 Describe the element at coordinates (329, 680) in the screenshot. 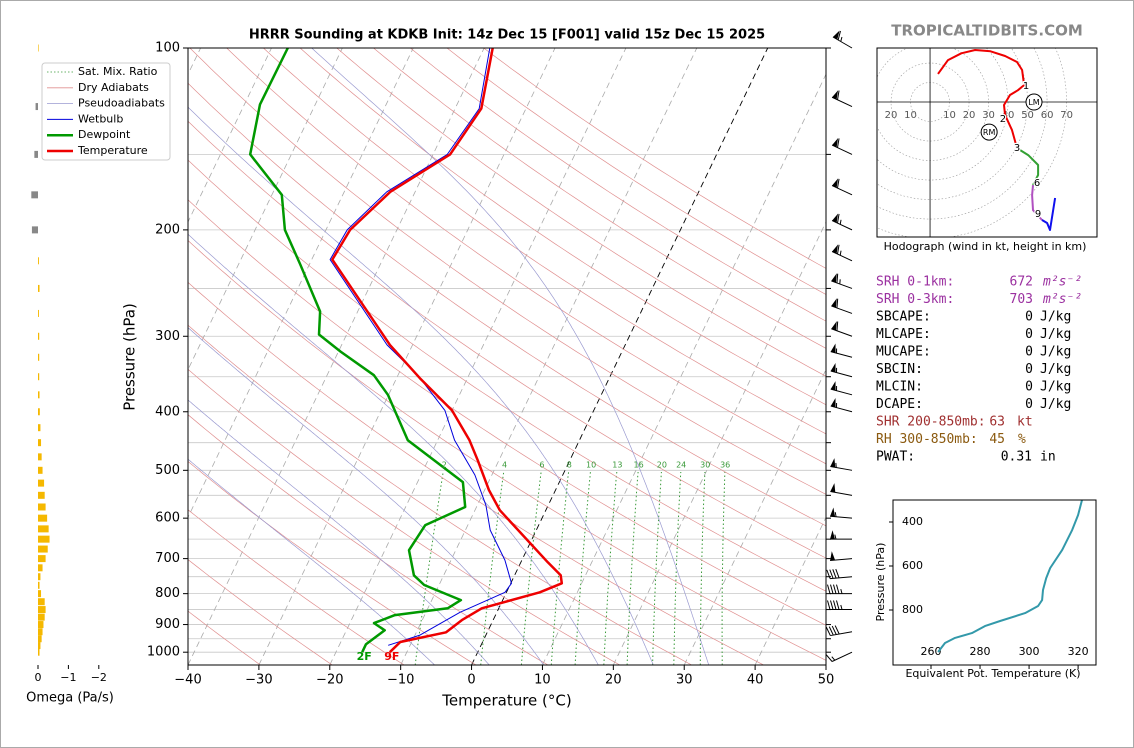

I see `x-tick-label: −20` at that location.